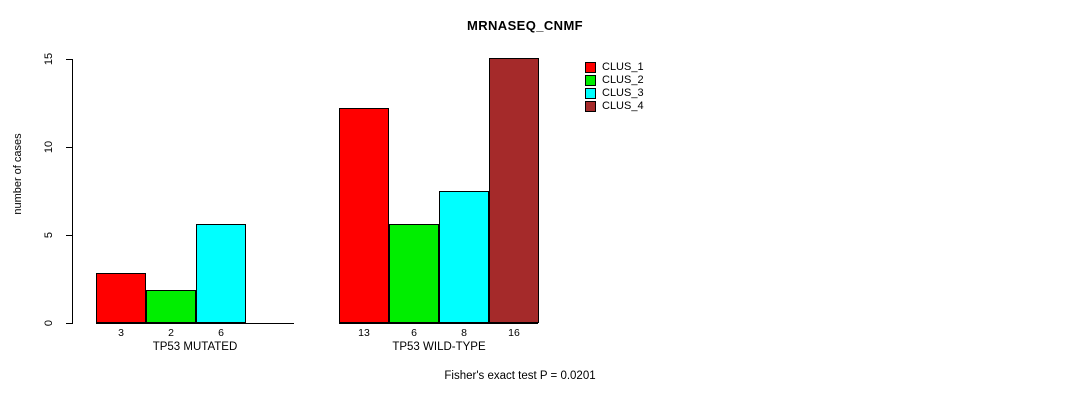  Describe the element at coordinates (520, 376) in the screenshot. I see `statistical-test-annotation: Fisher's exact test P = 0.0201` at that location.